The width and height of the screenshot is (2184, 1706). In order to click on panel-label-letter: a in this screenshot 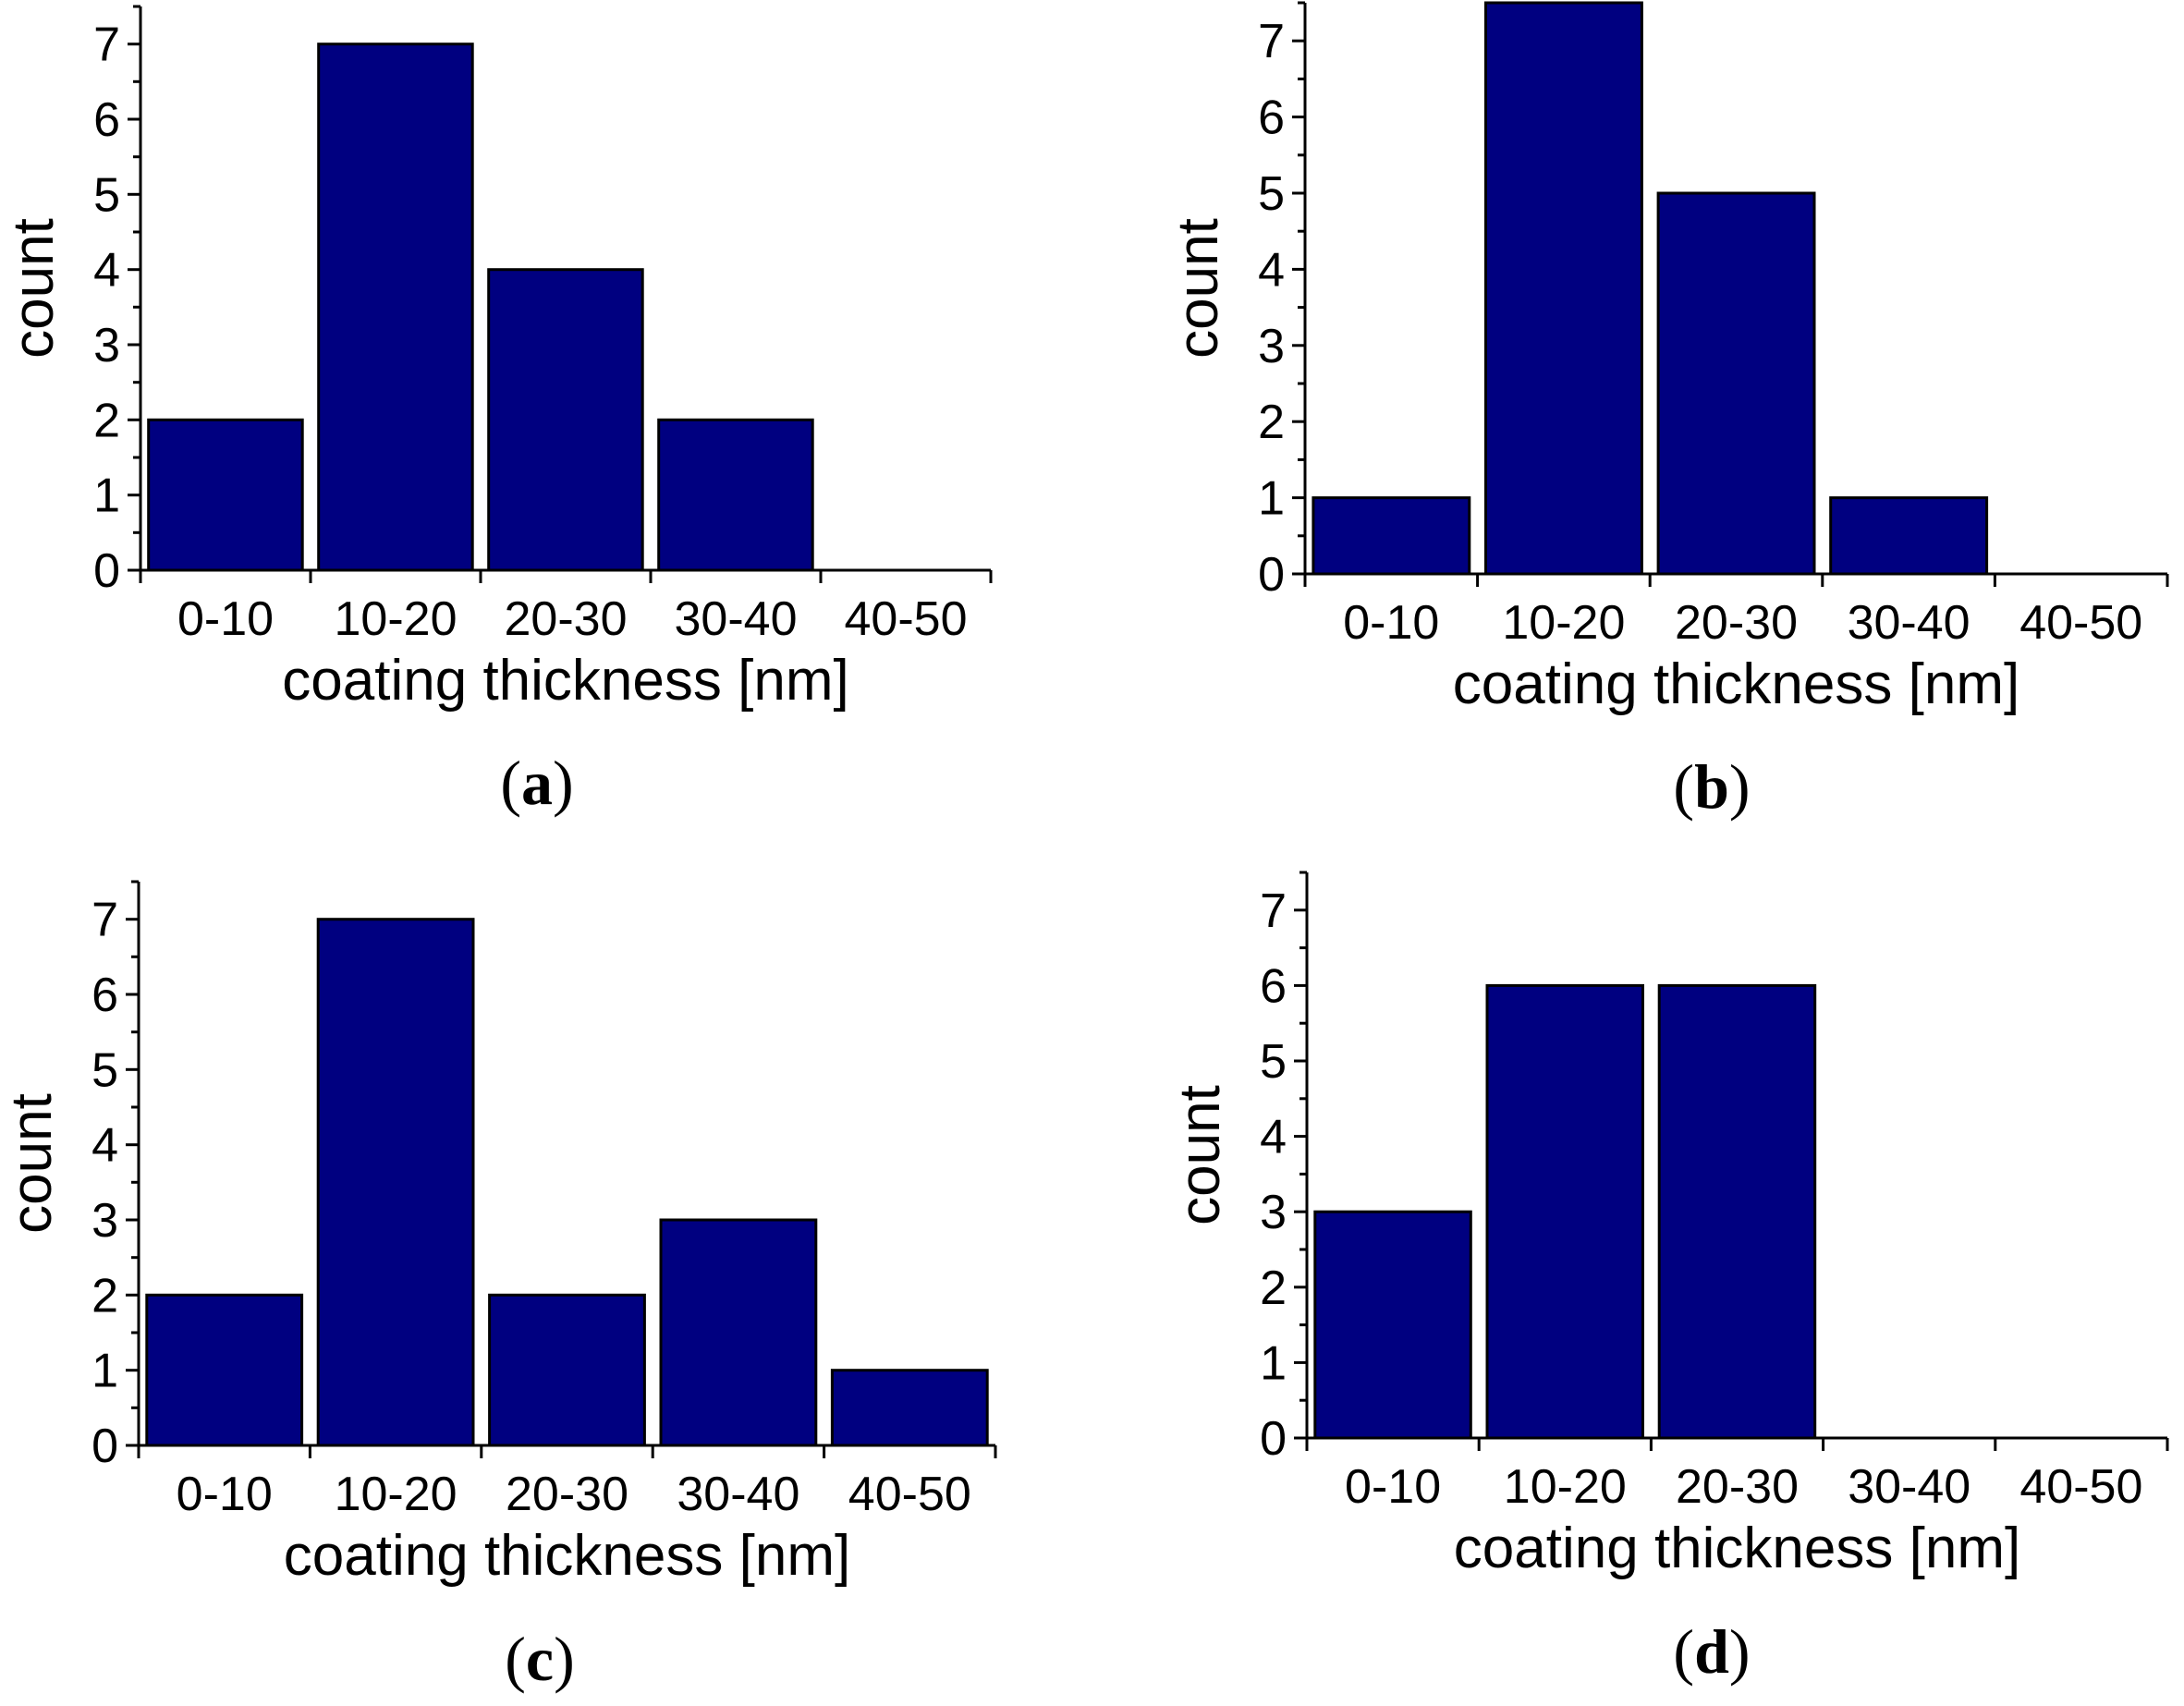, I will do `click(537, 783)`.